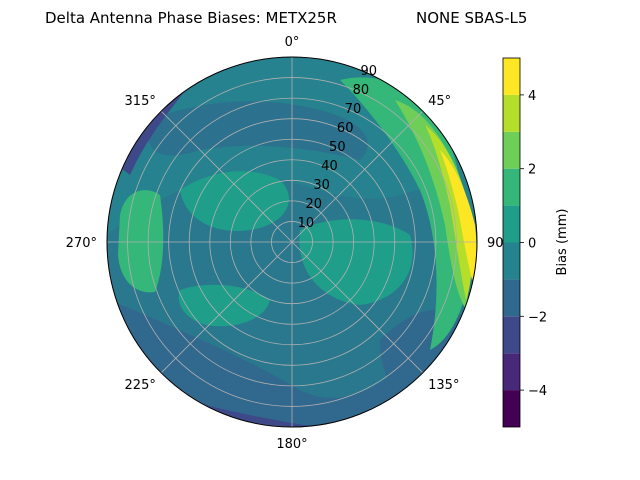 The height and width of the screenshot is (480, 640). I want to click on colorbar-ticks: −4 −2 0 2 4, so click(533, 244).